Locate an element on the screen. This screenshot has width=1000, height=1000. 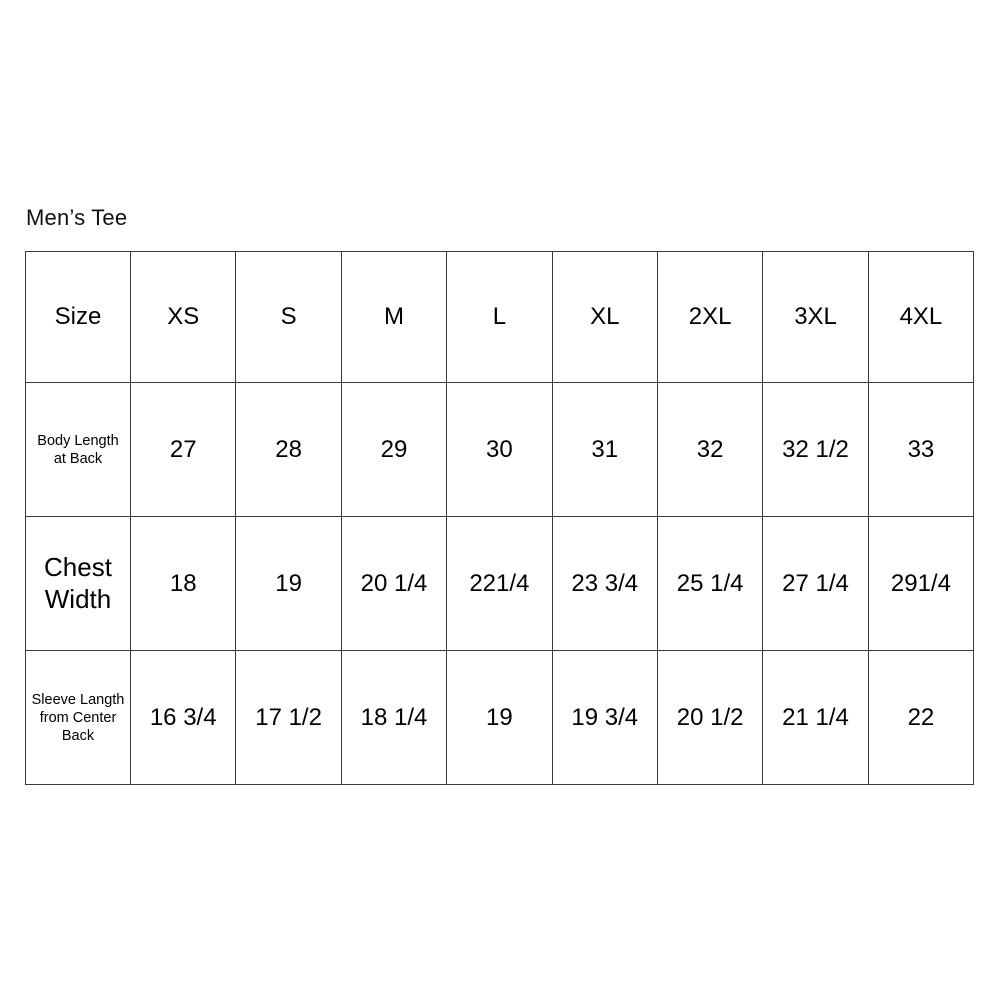
header-cell-2xl: 2XL is located at coordinates (710, 317).